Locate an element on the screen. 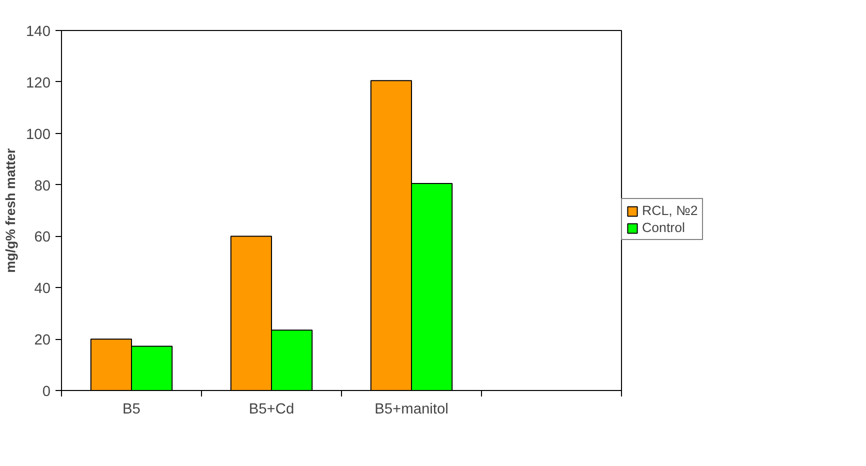 This screenshot has height=466, width=866. y-tick-label: 0 is located at coordinates (46, 392).